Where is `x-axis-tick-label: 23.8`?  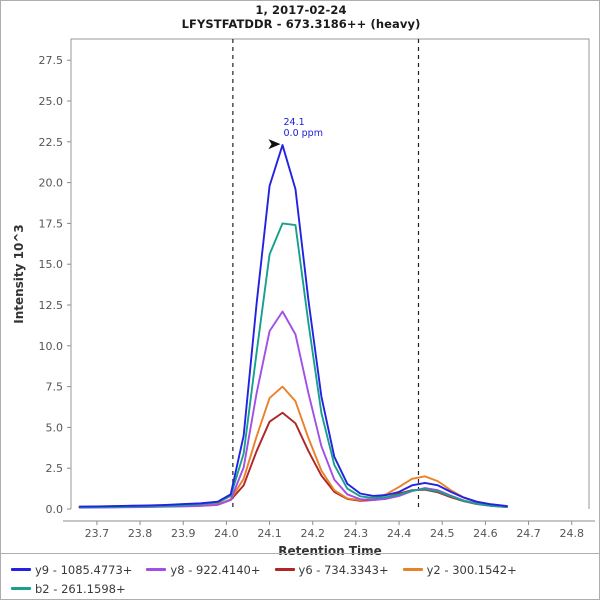 x-axis-tick-label: 23.8 is located at coordinates (140, 533).